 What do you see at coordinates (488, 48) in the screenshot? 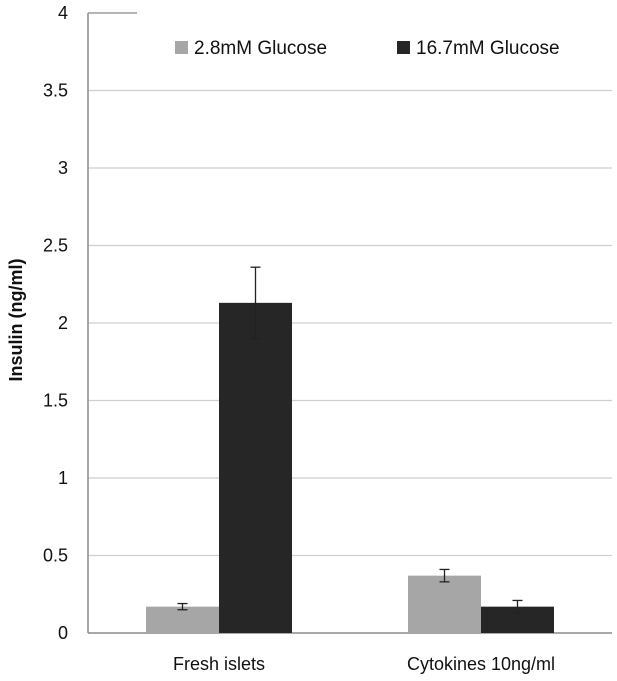
I see `legend-label: 16.7mM Glucose` at bounding box center [488, 48].